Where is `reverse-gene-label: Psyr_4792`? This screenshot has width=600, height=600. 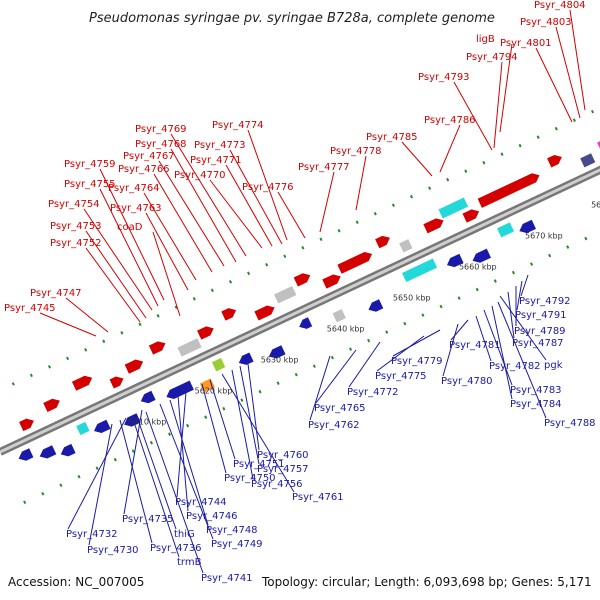
reverse-gene-label: Psyr_4792 is located at coordinates (545, 301).